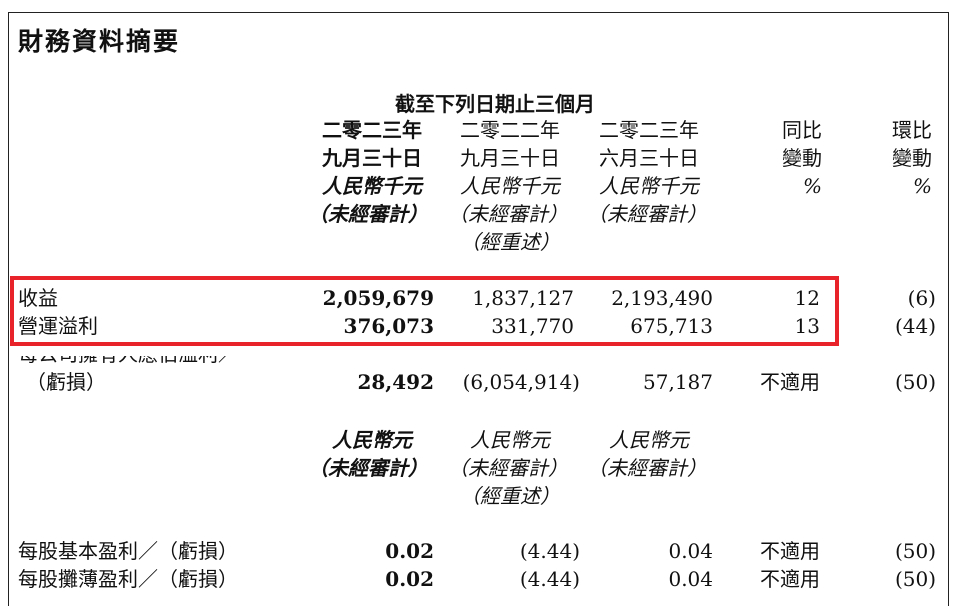  Describe the element at coordinates (160, 351) in the screenshot. I see `label-clip` at that location.